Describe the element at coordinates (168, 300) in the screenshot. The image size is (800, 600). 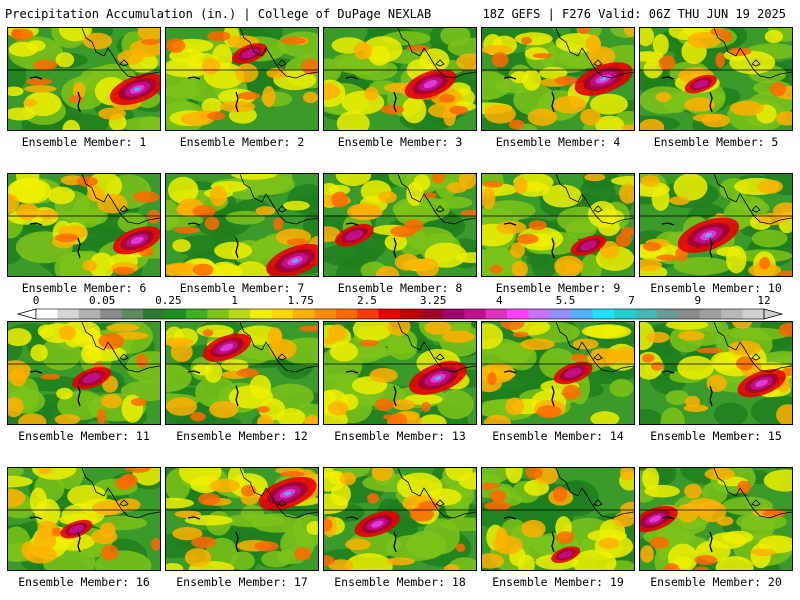
I see `colorbar-label: 0.25` at that location.